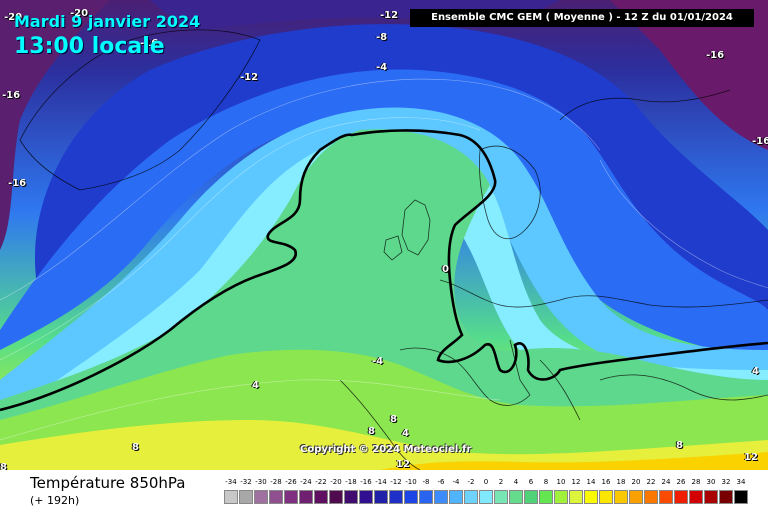  I want to click on forecast-time: 13:00 locale, so click(89, 46).